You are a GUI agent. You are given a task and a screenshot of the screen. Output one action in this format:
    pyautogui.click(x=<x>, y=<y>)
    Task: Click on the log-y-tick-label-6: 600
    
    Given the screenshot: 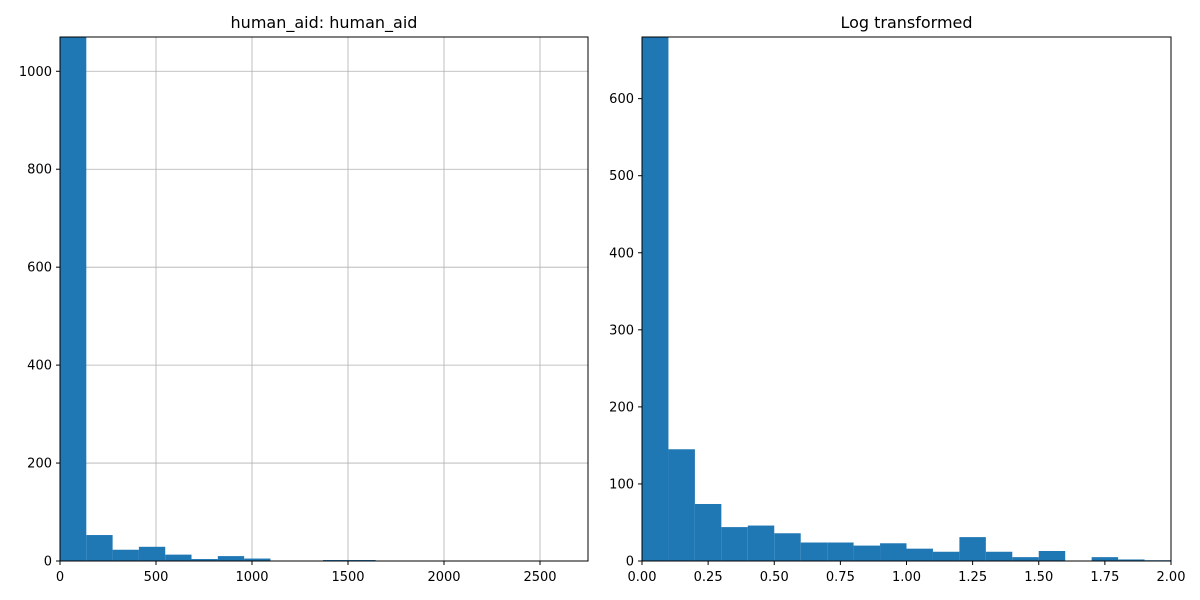 What is the action you would take?
    pyautogui.click(x=621, y=99)
    